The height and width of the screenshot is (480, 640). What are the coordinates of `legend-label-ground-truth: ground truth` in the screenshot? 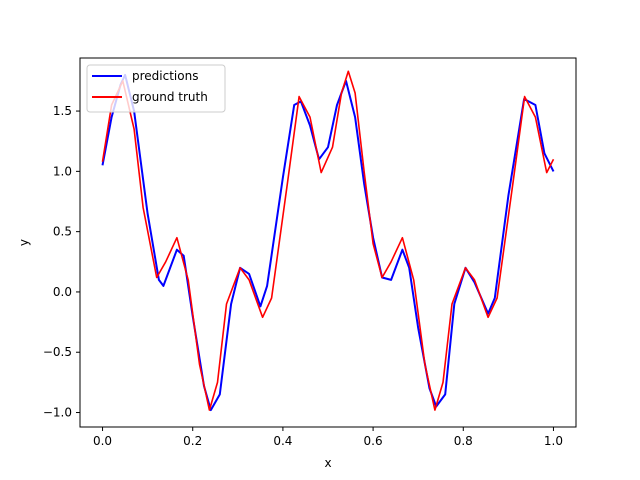 It's located at (170, 97).